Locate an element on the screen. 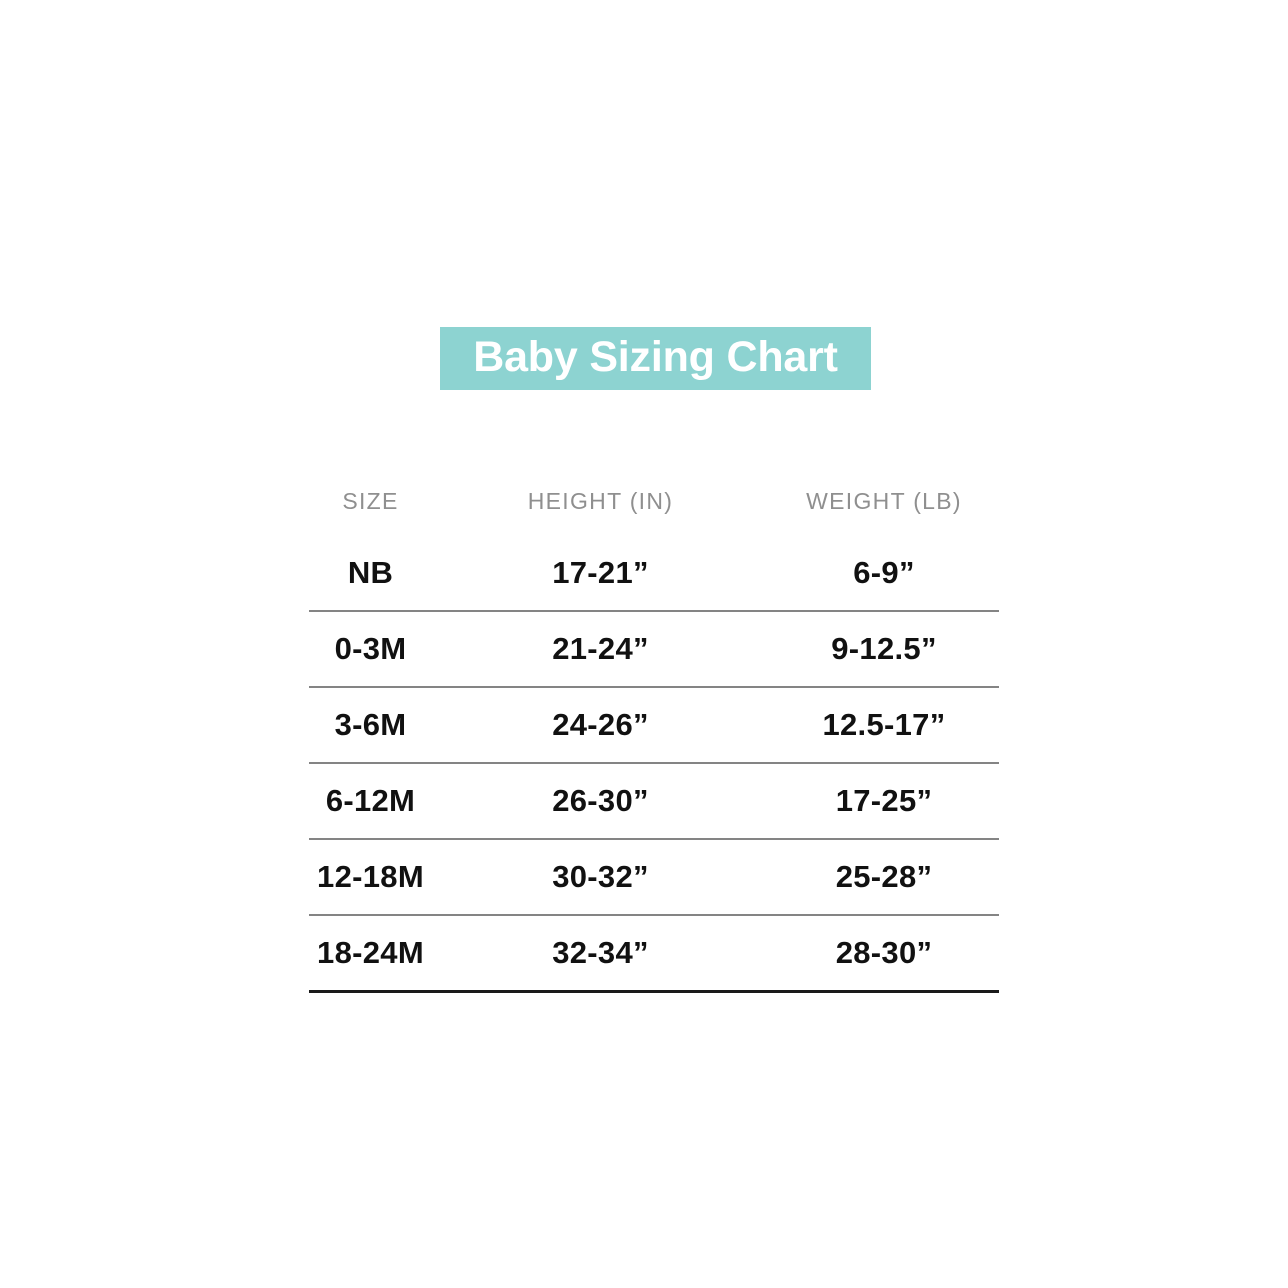 The image size is (1288, 1288). table-row: 3-6M 24-26” 12.5-17” is located at coordinates (654, 725).